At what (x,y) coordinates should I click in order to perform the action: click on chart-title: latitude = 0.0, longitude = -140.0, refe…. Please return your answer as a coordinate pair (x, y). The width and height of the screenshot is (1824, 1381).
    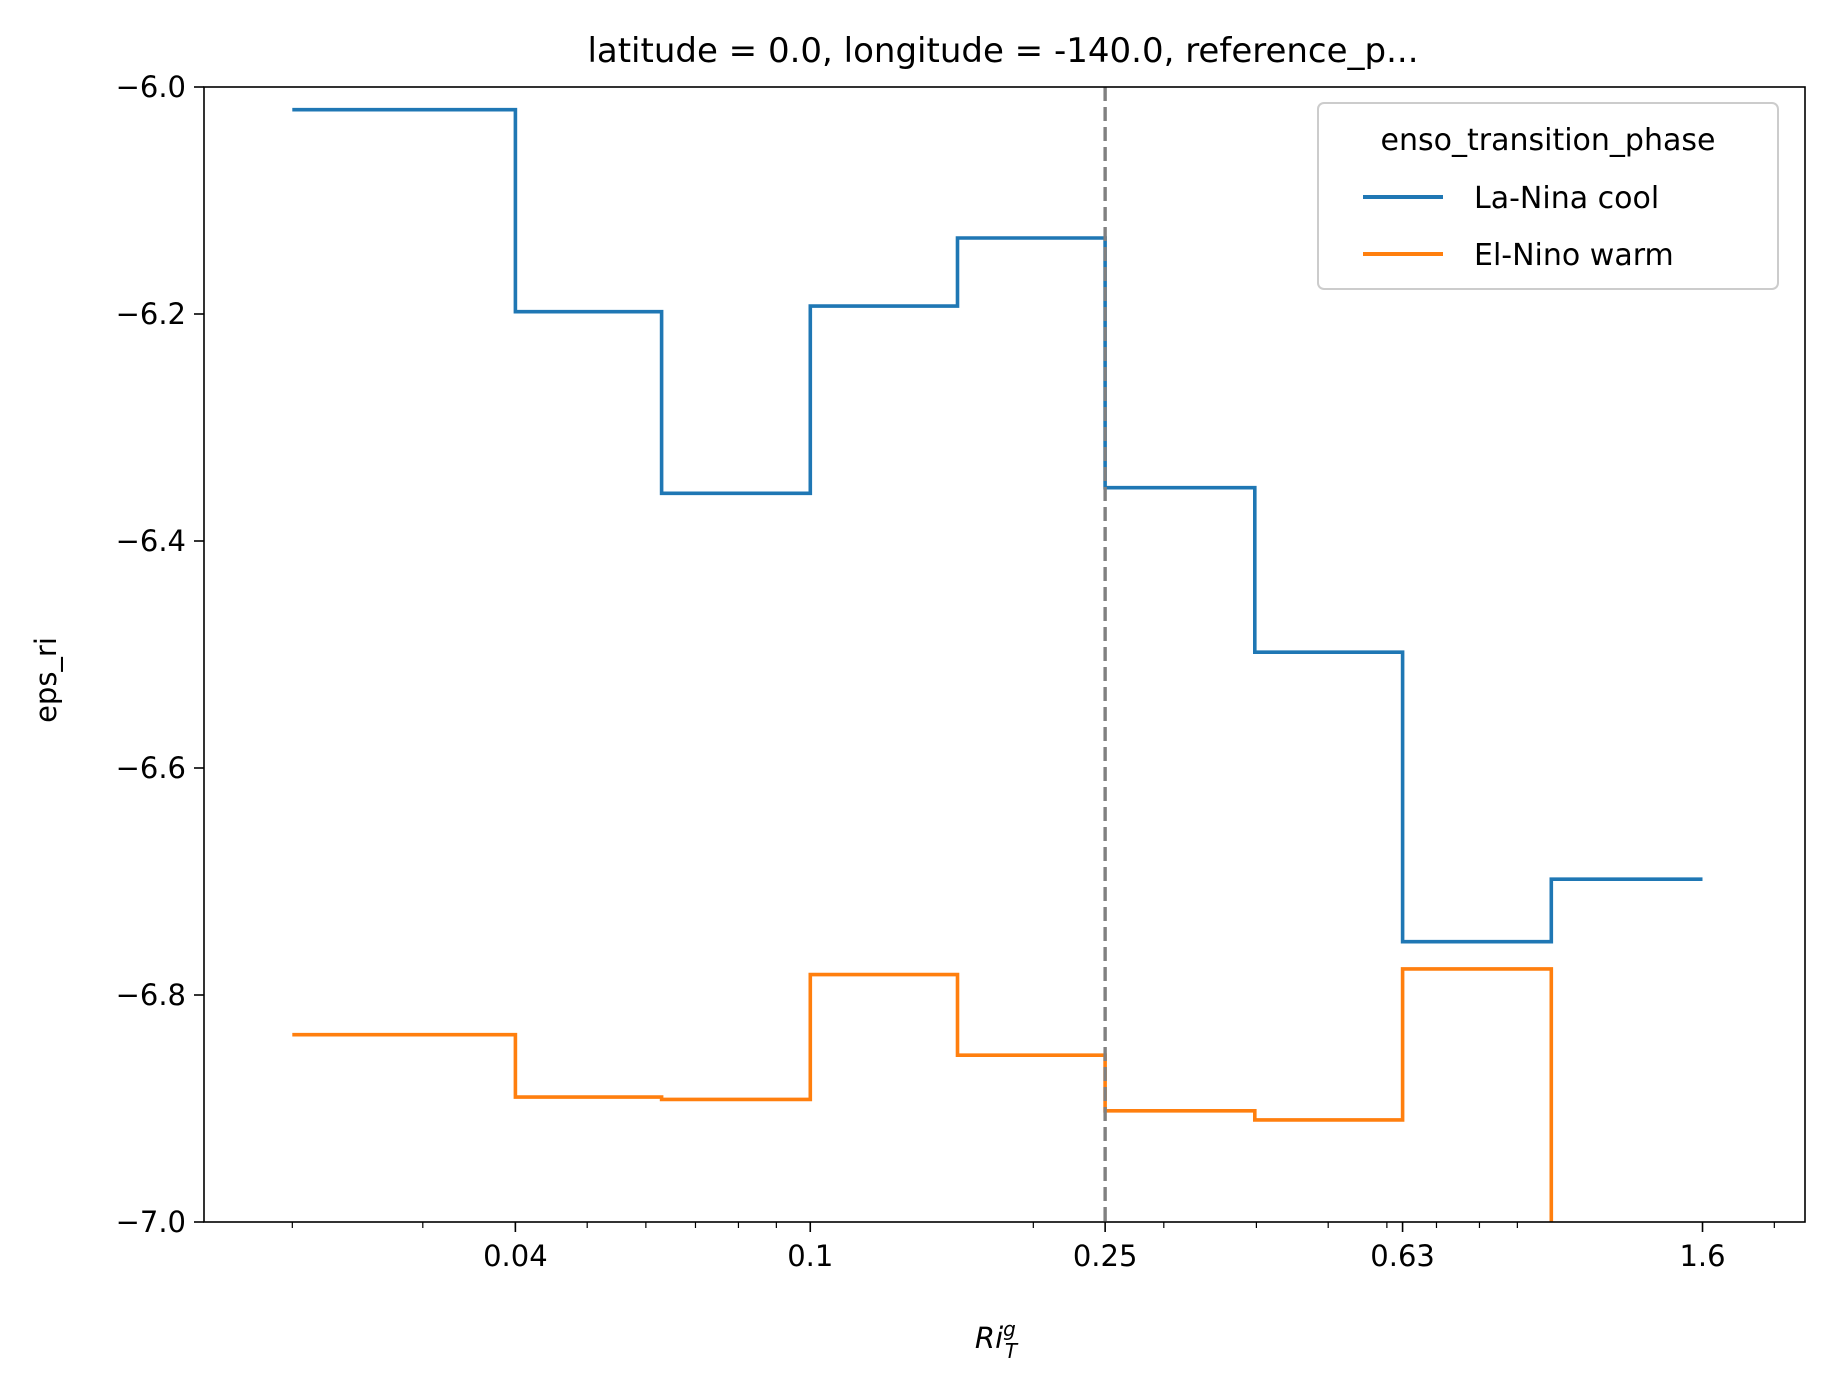
    Looking at the image, I should click on (1002, 51).